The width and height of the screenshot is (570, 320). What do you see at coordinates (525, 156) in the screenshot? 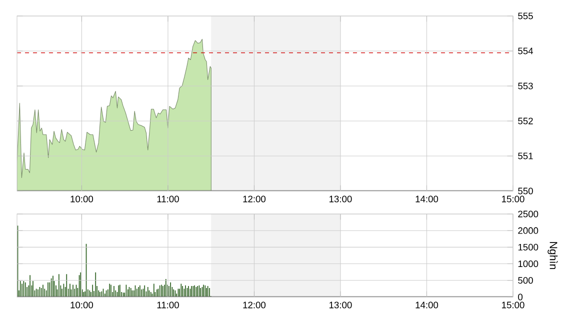
I see `y-tick-label: 551` at bounding box center [525, 156].